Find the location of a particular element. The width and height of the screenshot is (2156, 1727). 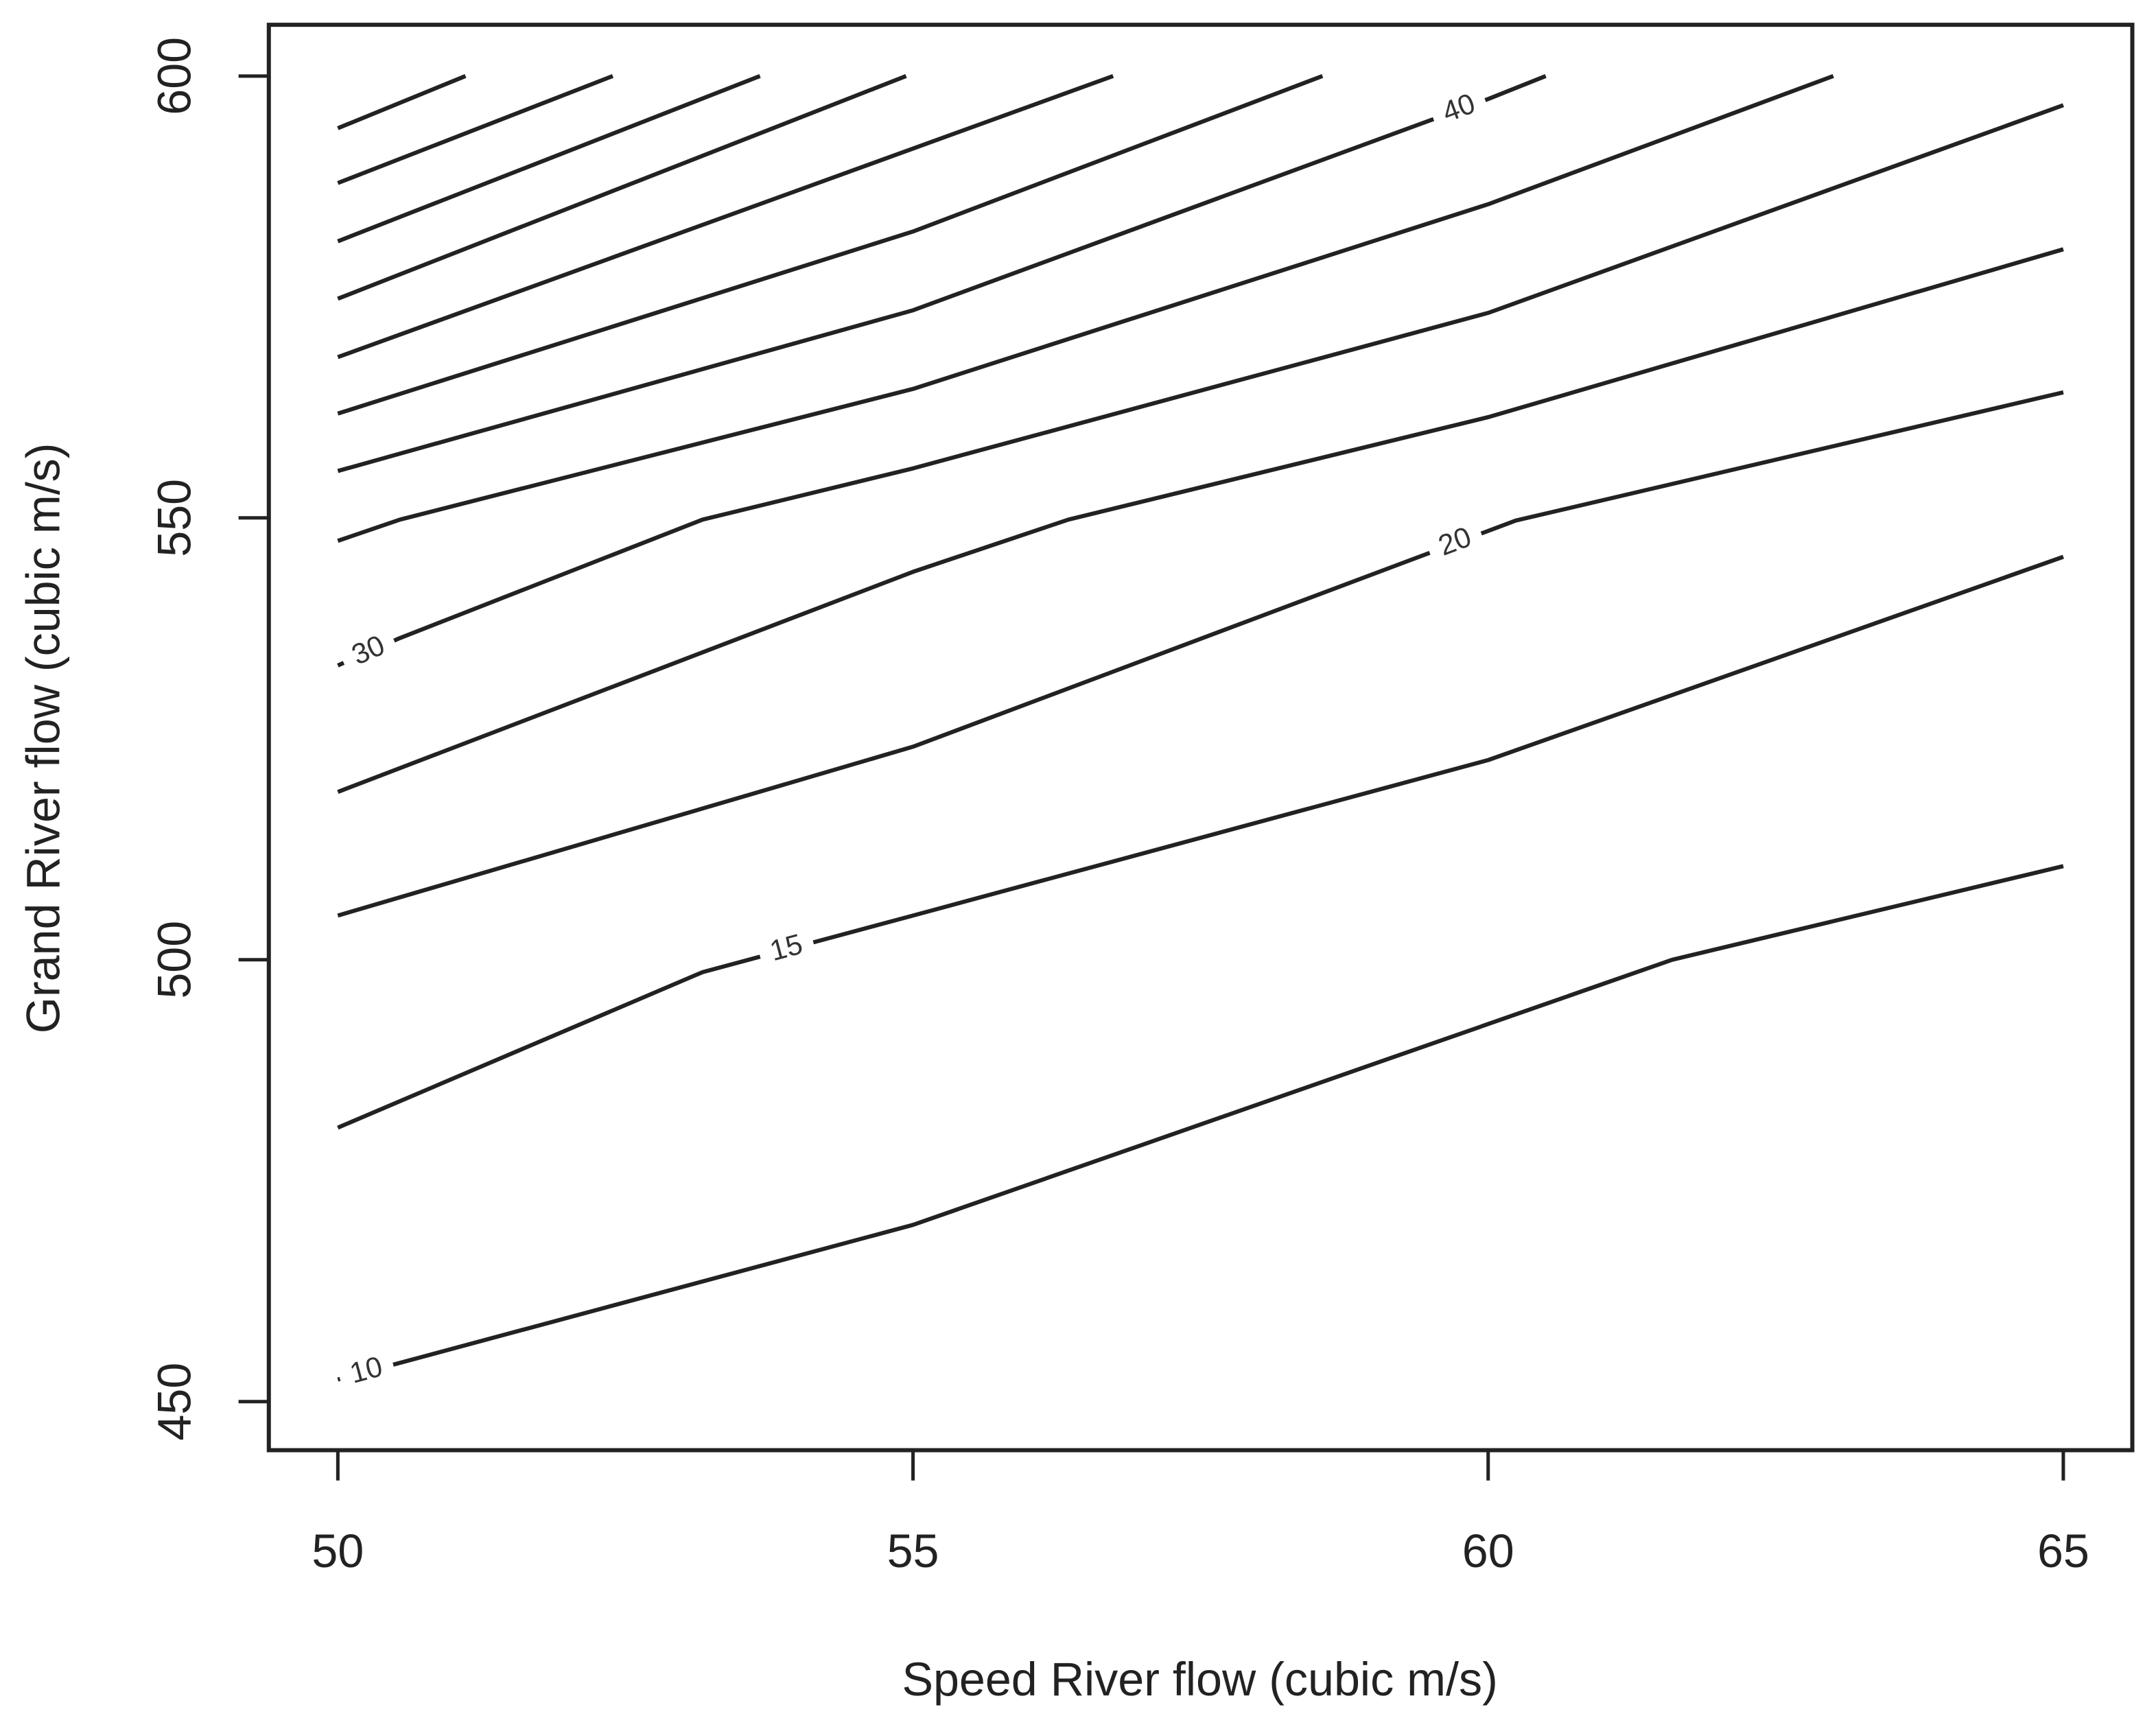

x-axis-label: Speed River flow (cubic m/s) is located at coordinates (1199, 1680).